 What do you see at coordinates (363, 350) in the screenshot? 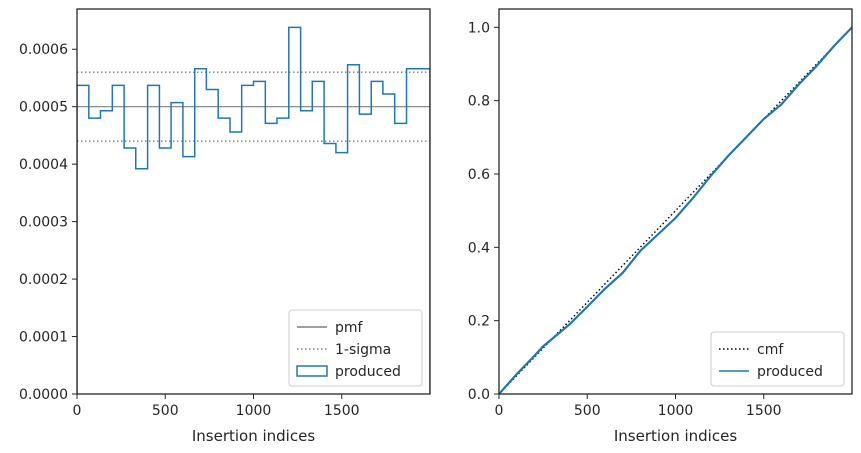
I see `legend-label: 1-sigma` at bounding box center [363, 350].